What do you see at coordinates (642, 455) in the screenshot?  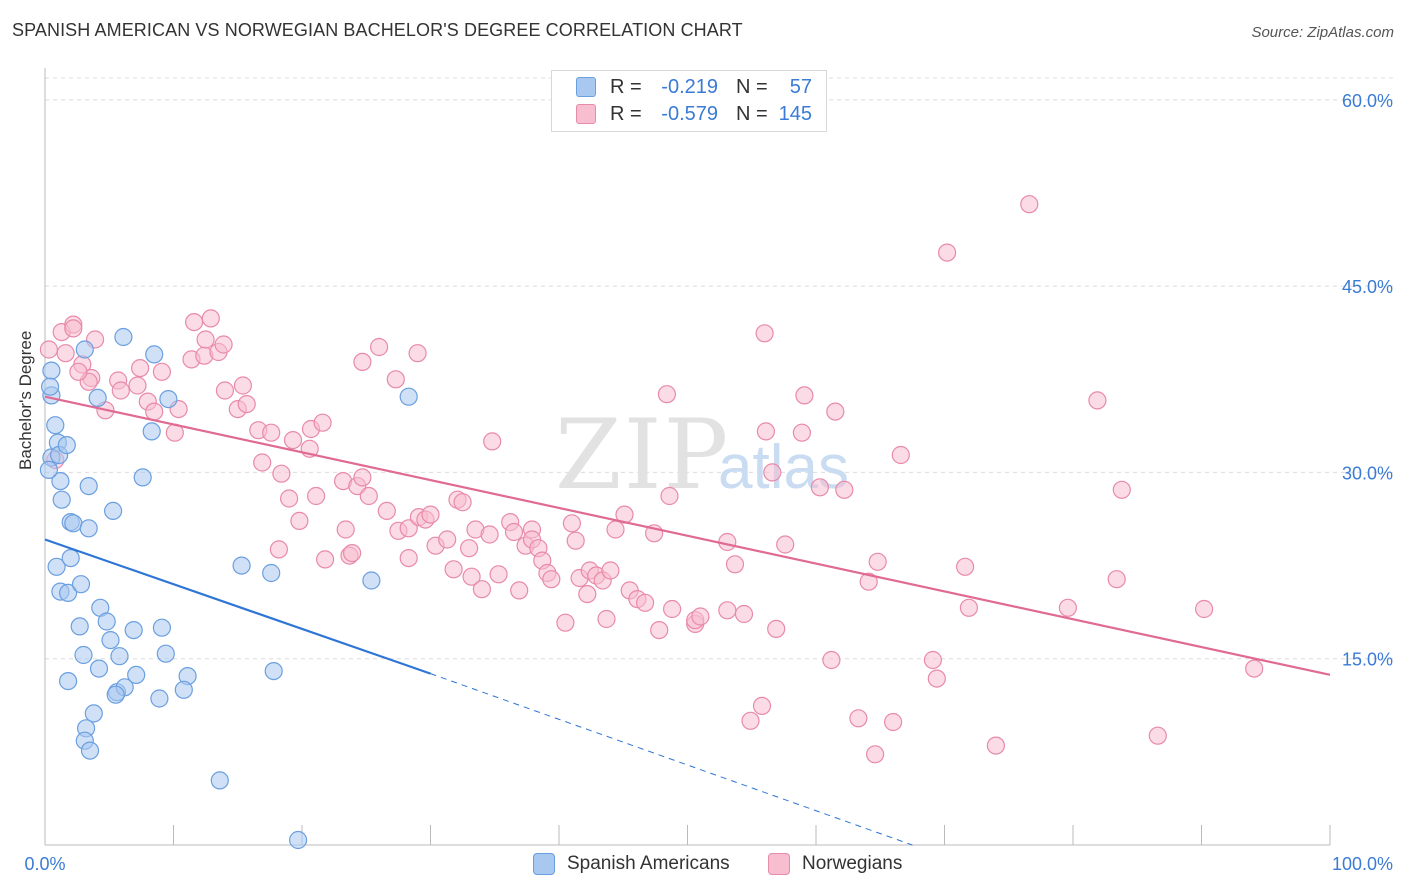 I see `watermark-zip: ZIP` at bounding box center [642, 455].